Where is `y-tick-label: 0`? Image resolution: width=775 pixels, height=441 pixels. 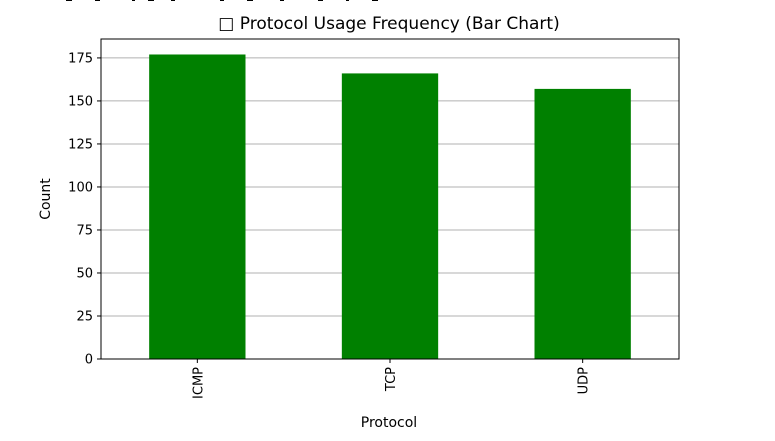
y-tick-label: 0 is located at coordinates (89, 360).